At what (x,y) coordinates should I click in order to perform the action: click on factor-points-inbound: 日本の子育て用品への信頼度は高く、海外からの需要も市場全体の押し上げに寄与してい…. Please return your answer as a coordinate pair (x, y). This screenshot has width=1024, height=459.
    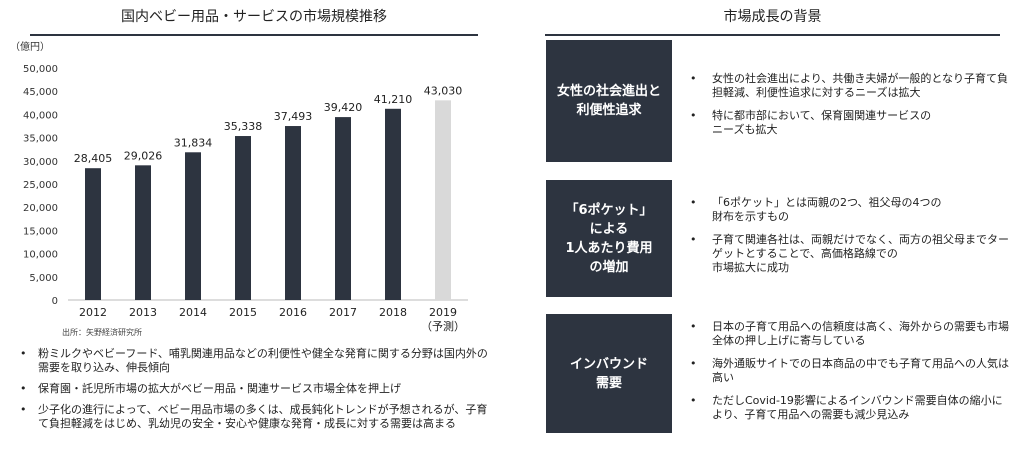
    Looking at the image, I should click on (850, 375).